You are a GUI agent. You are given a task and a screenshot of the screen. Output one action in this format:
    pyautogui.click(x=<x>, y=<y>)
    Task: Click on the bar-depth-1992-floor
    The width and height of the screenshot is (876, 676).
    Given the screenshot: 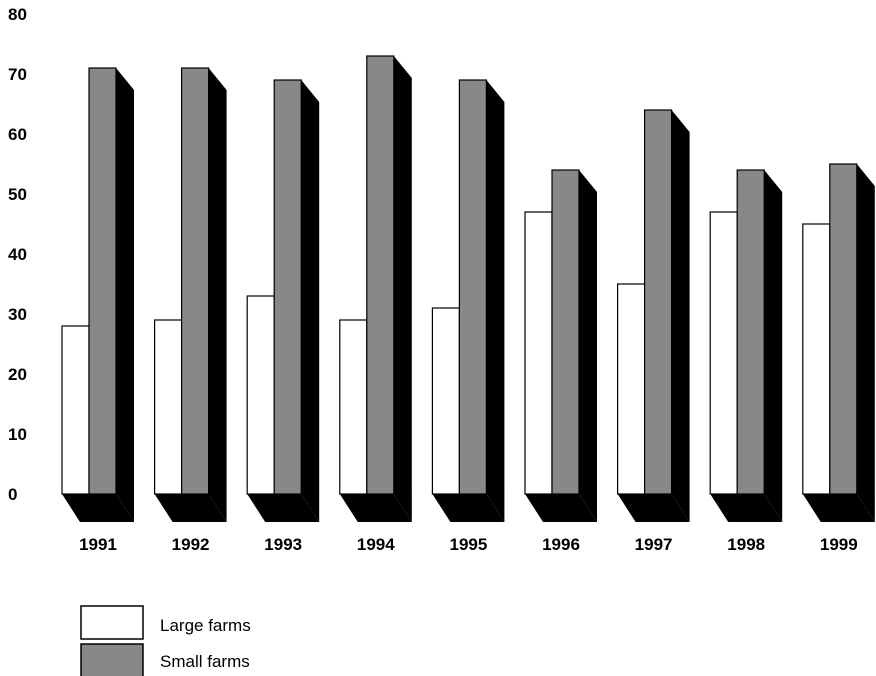 What is the action you would take?
    pyautogui.click(x=190, y=508)
    